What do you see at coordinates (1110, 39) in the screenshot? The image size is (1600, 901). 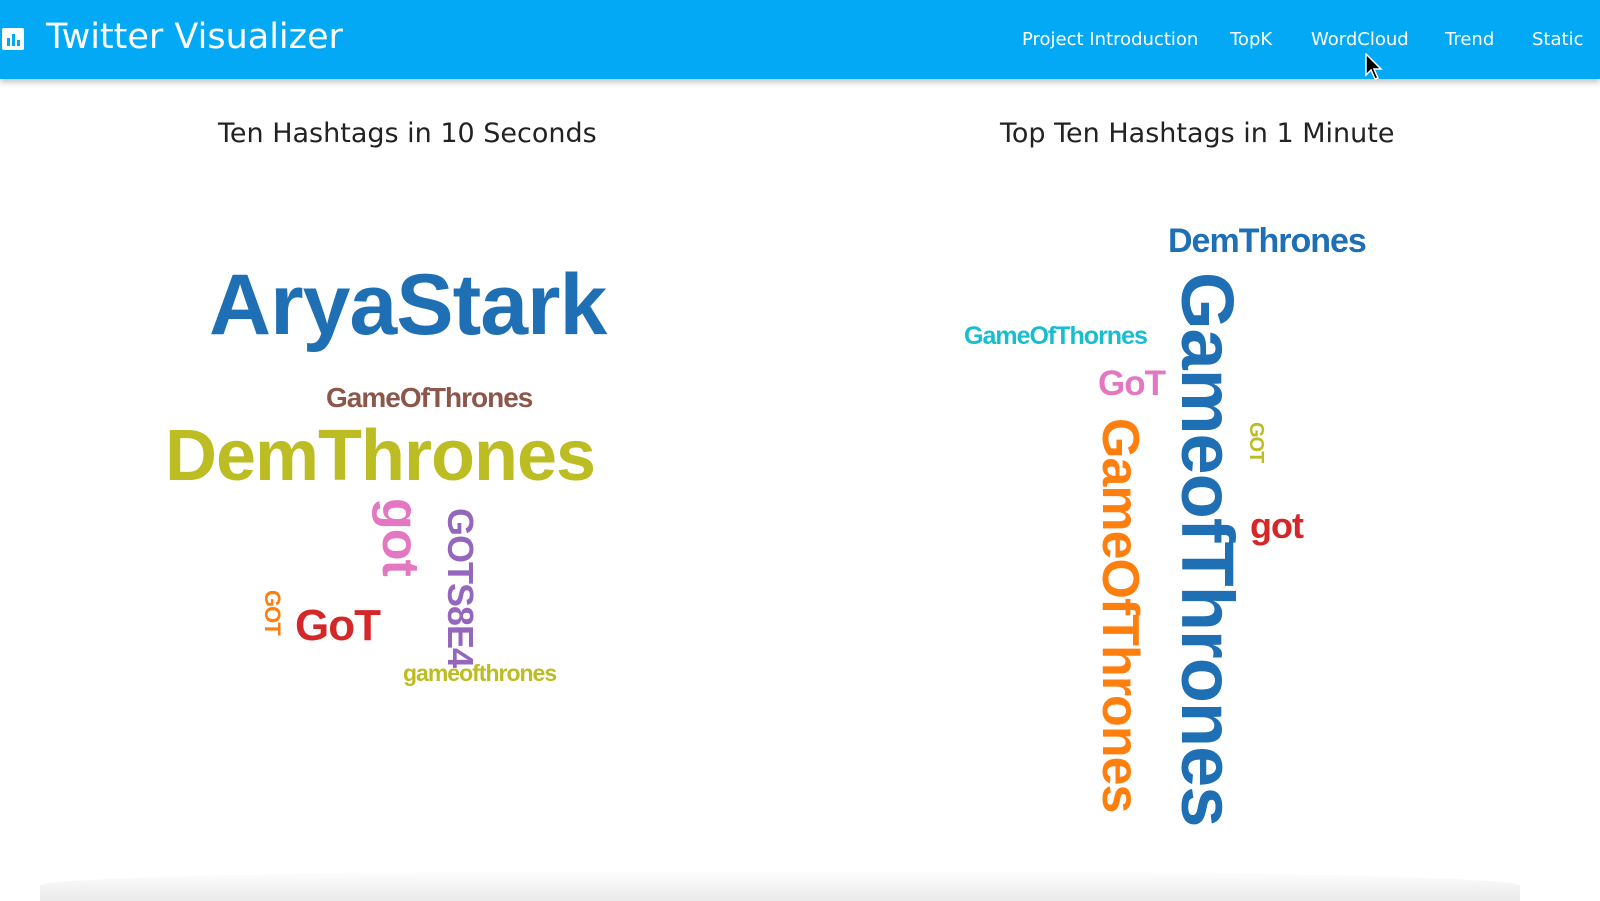 I see `nav-project-introduction: Project Introduction` at bounding box center [1110, 39].